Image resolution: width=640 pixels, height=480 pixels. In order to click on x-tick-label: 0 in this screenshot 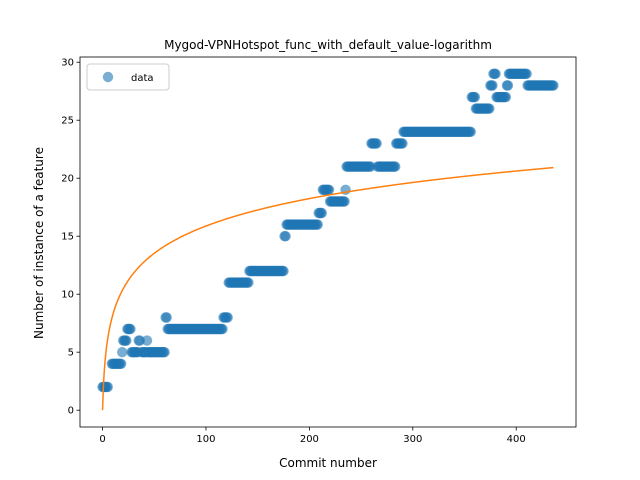, I will do `click(102, 439)`.